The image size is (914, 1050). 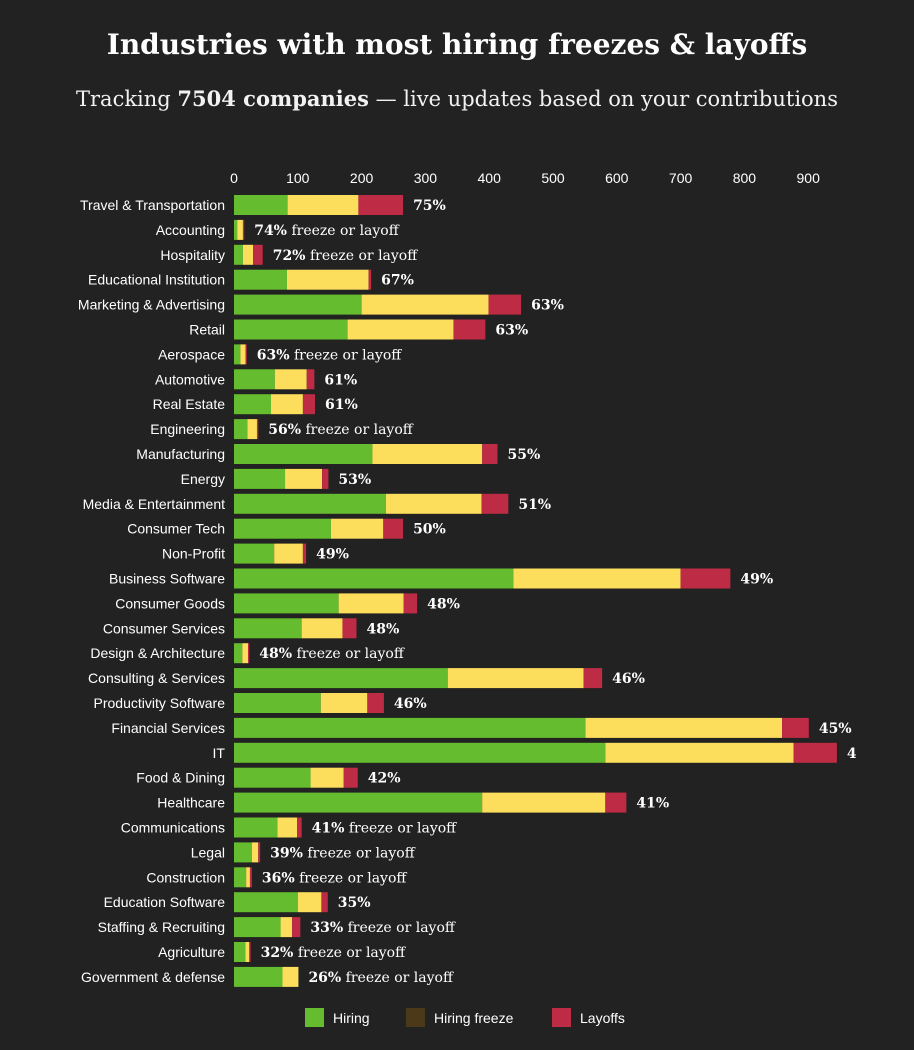 I want to click on data-label: 46%, so click(x=628, y=679).